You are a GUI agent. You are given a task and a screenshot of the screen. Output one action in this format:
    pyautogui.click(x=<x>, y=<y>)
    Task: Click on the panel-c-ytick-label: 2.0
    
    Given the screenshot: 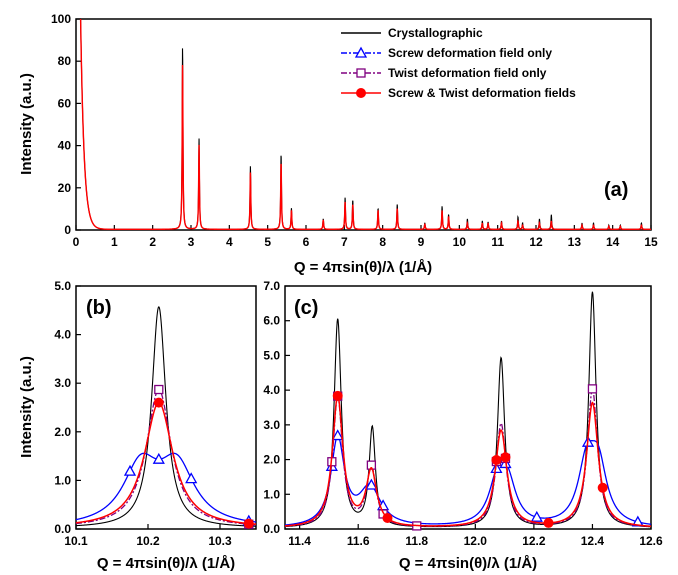 What is the action you would take?
    pyautogui.click(x=271, y=460)
    